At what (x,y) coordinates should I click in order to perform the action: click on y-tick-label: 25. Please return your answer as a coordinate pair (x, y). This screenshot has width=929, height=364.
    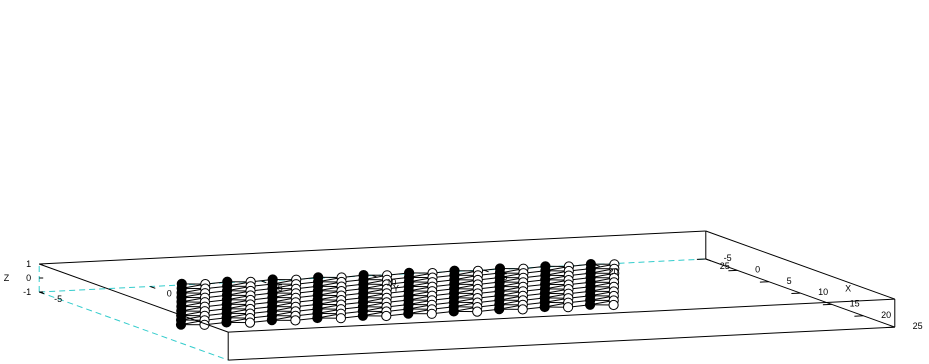
    Looking at the image, I should click on (725, 266).